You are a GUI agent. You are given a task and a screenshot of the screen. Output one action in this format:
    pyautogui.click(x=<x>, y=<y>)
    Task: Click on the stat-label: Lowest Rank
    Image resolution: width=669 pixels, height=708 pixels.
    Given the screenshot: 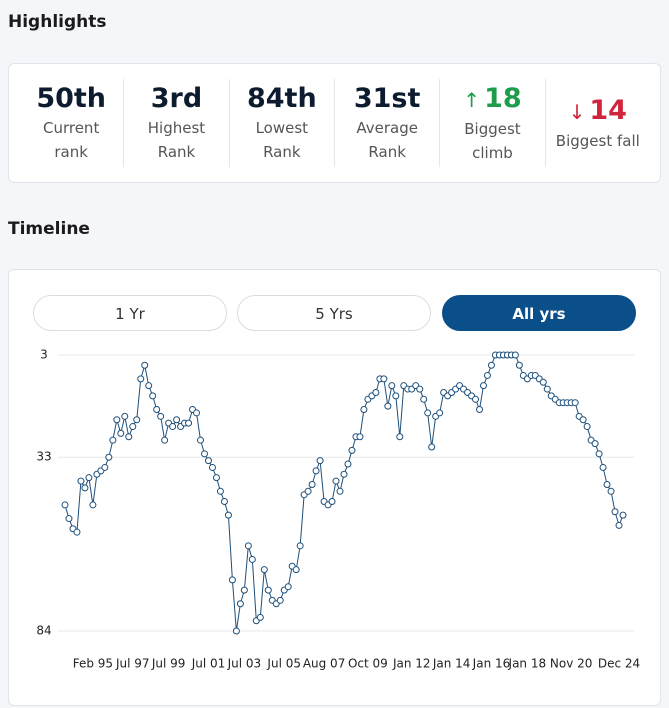 What is the action you would take?
    pyautogui.click(x=282, y=140)
    